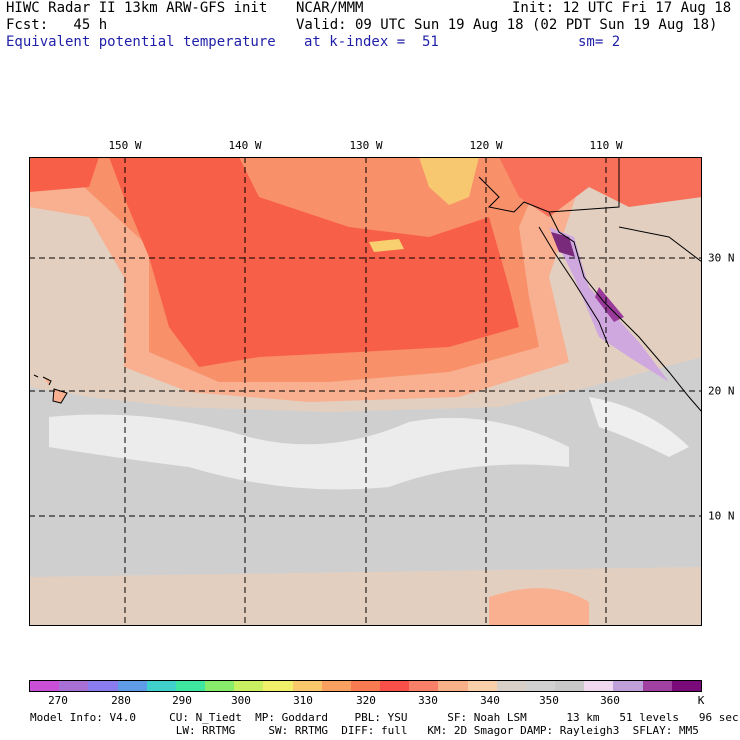  What do you see at coordinates (121, 700) in the screenshot?
I see `colorbar-label-280: 280` at bounding box center [121, 700].